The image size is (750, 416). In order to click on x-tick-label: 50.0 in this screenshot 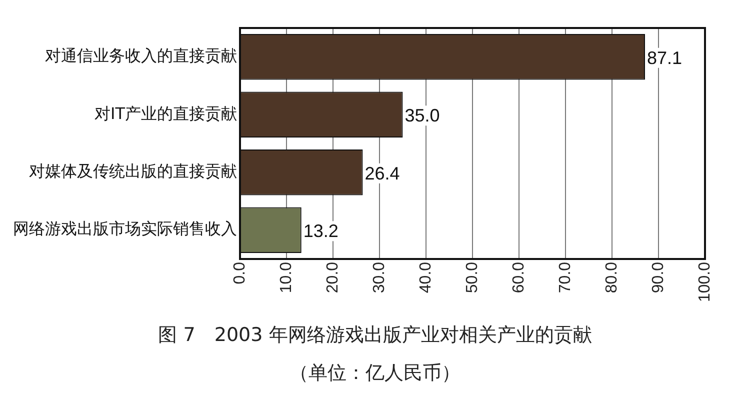, I will do `click(472, 278)`.